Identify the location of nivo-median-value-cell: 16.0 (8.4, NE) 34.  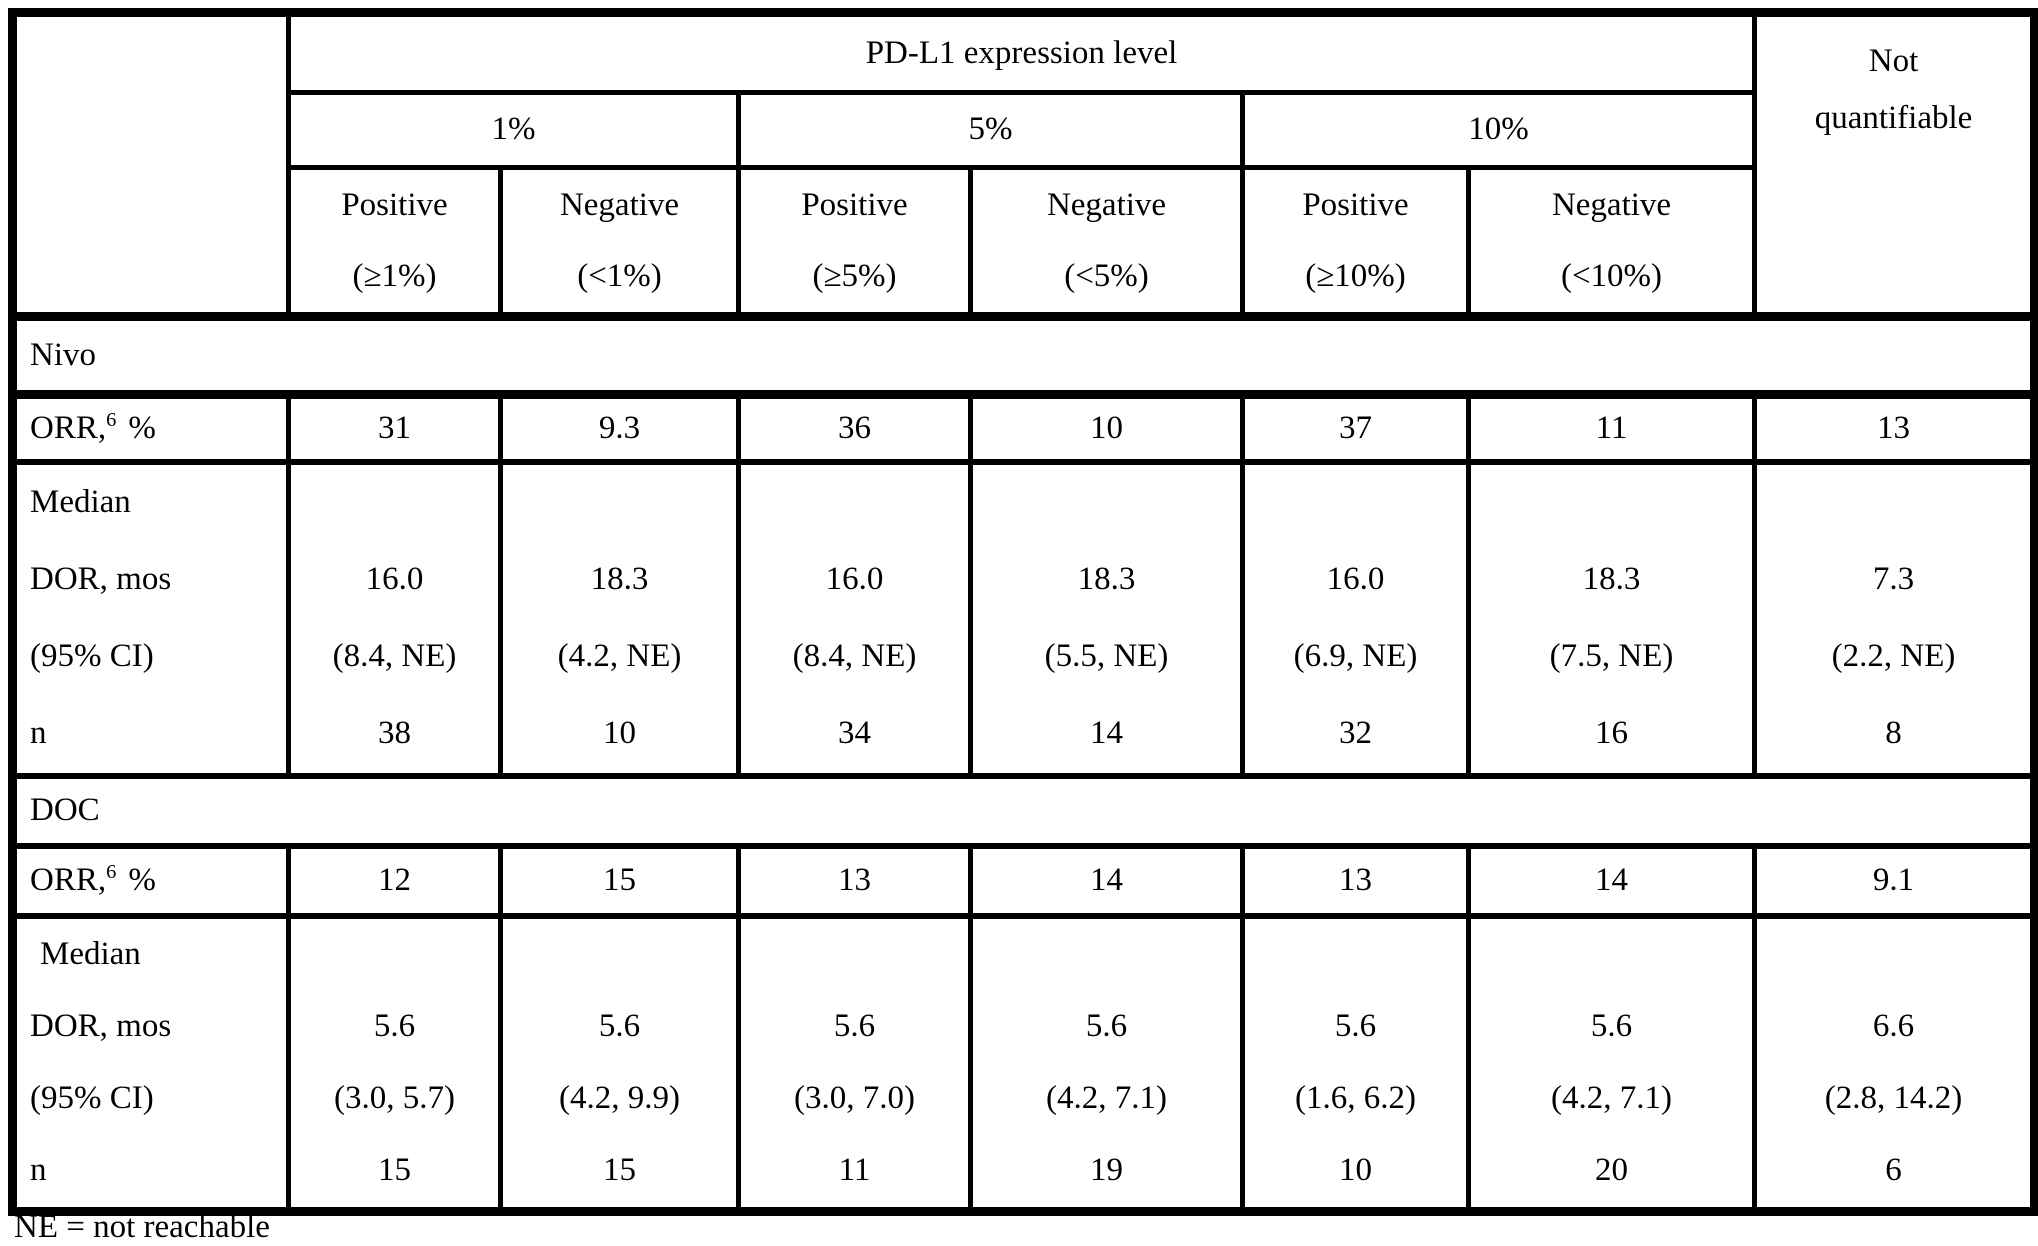
(854, 618).